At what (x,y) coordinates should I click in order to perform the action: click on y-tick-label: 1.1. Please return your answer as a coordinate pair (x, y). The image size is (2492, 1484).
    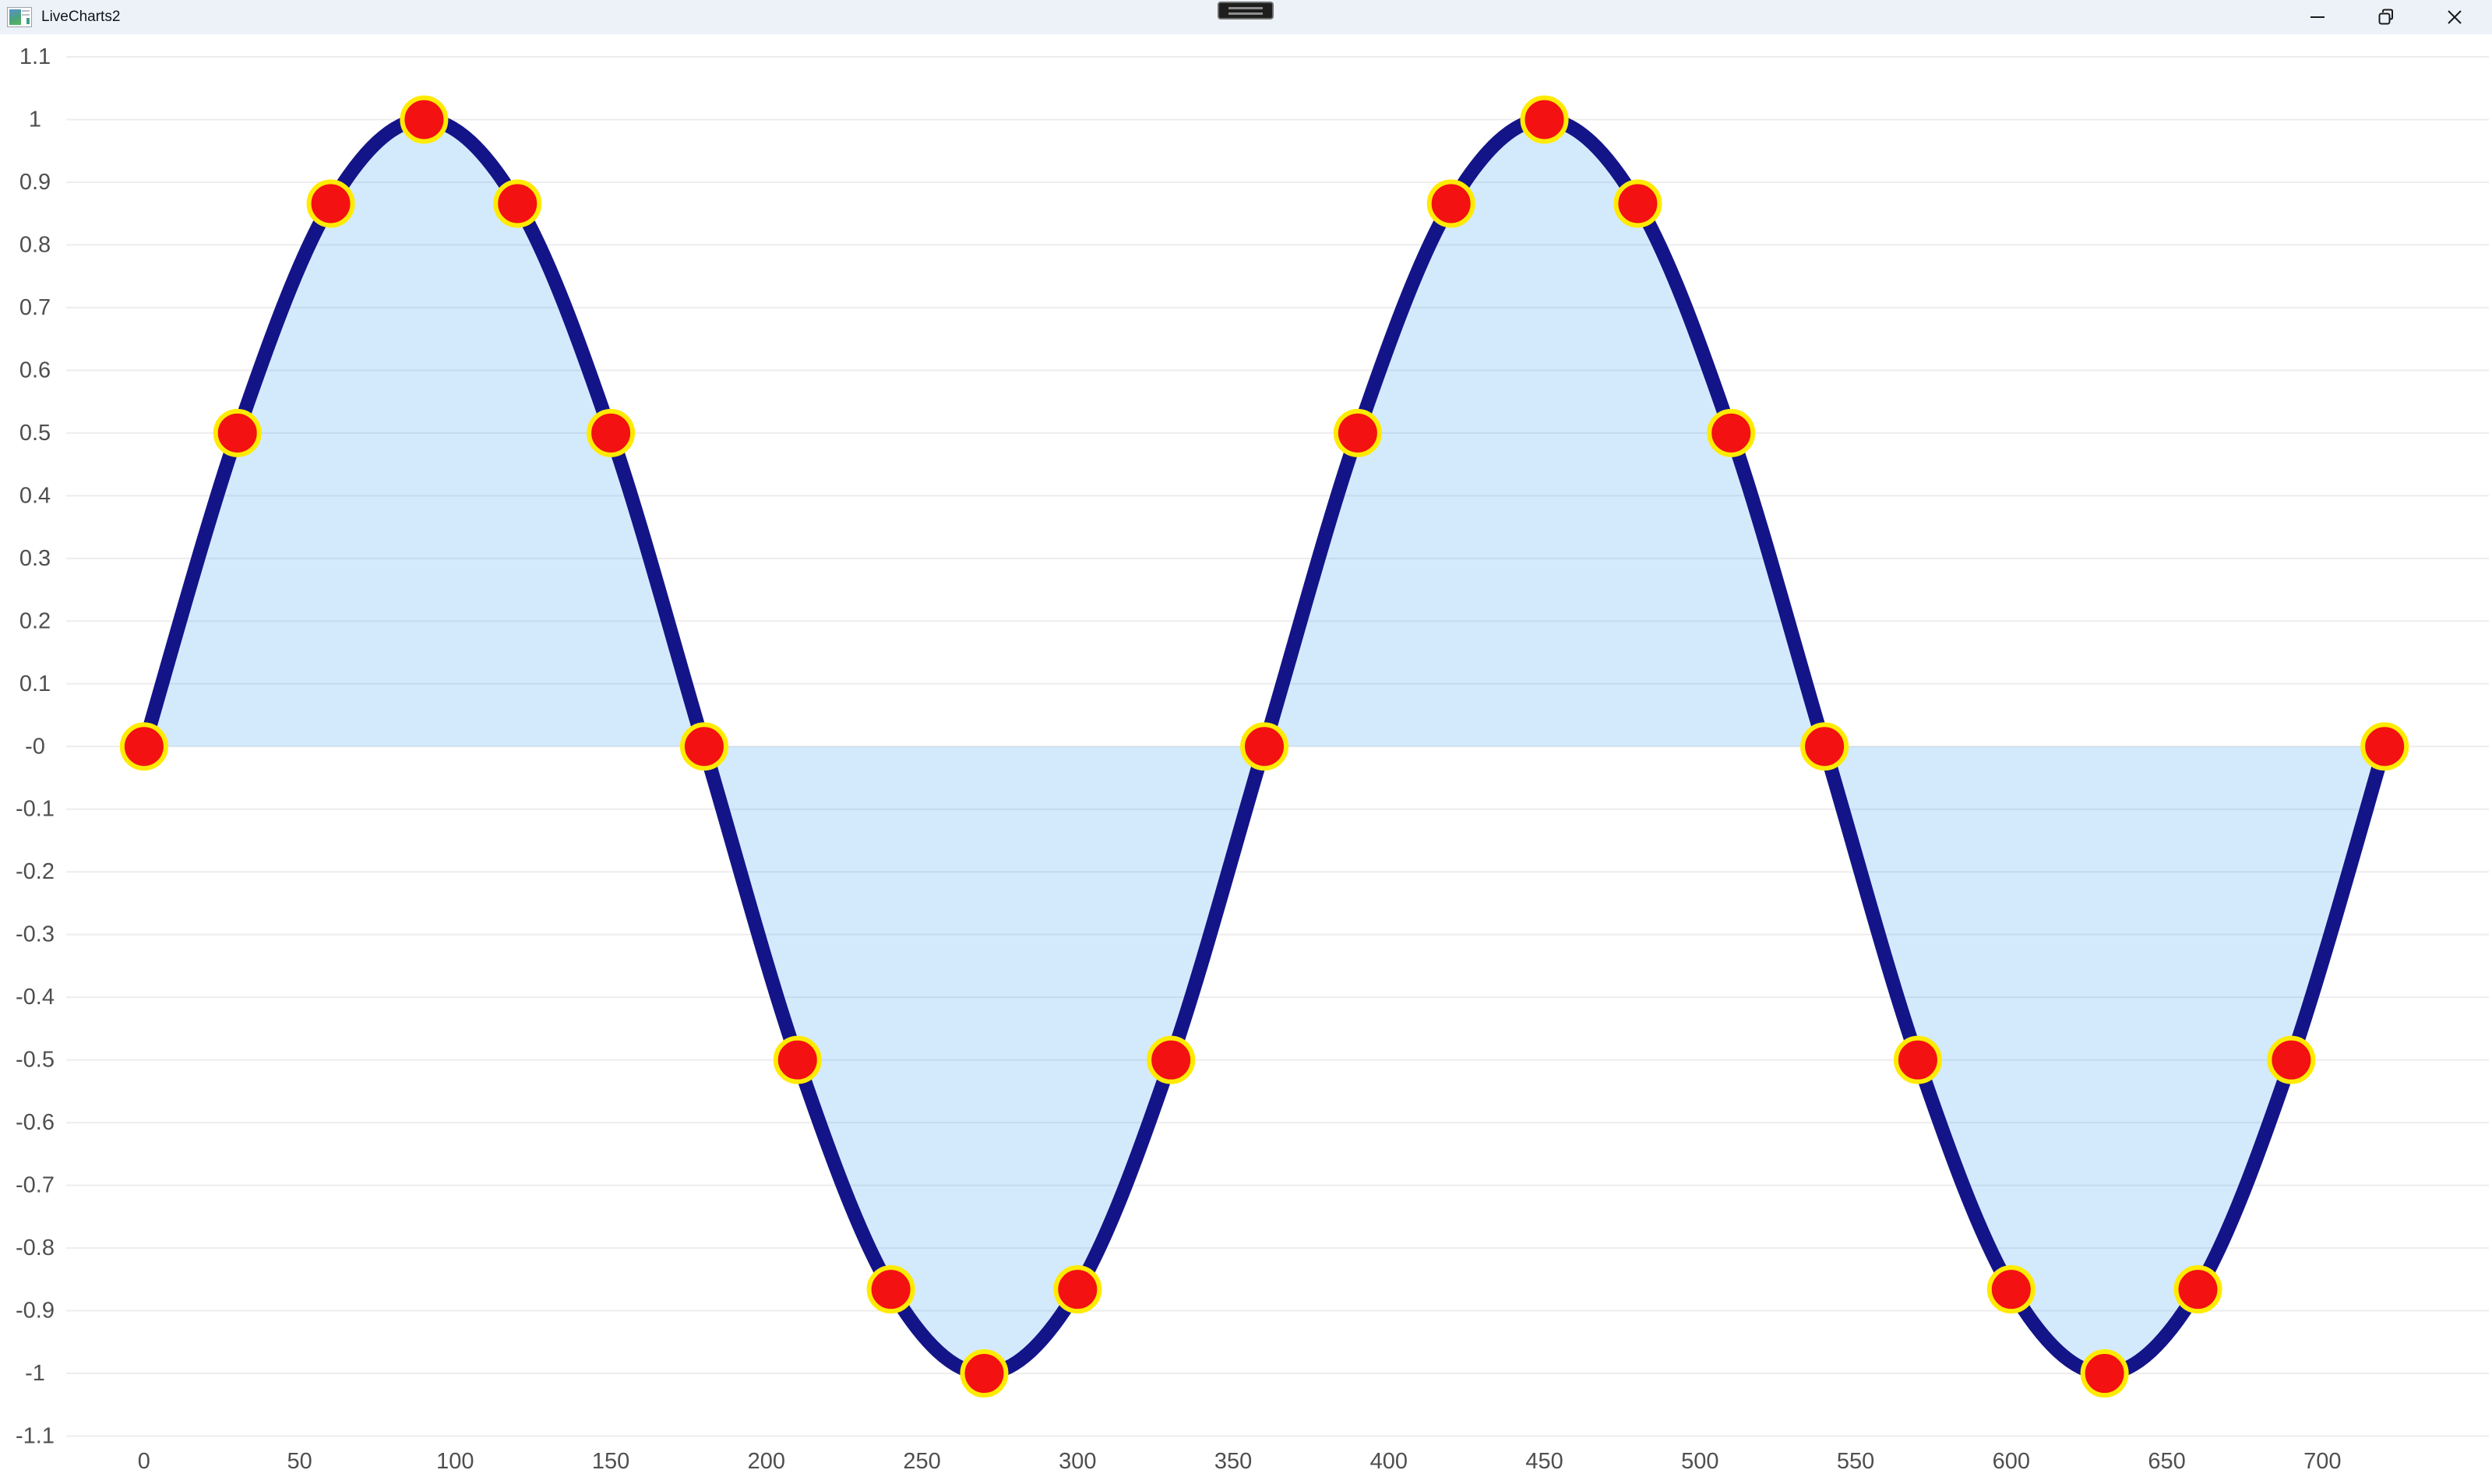
    Looking at the image, I should click on (35, 57).